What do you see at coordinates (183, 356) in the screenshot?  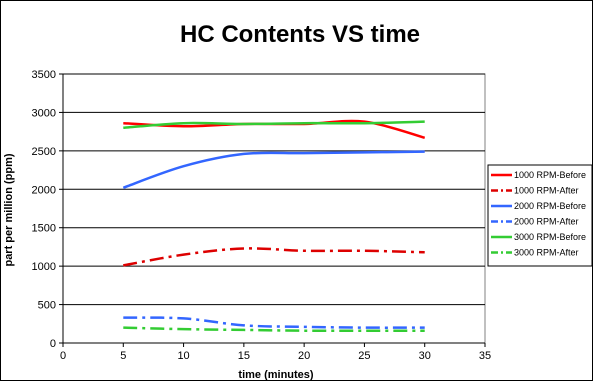 I see `x-tick-label: 10` at bounding box center [183, 356].